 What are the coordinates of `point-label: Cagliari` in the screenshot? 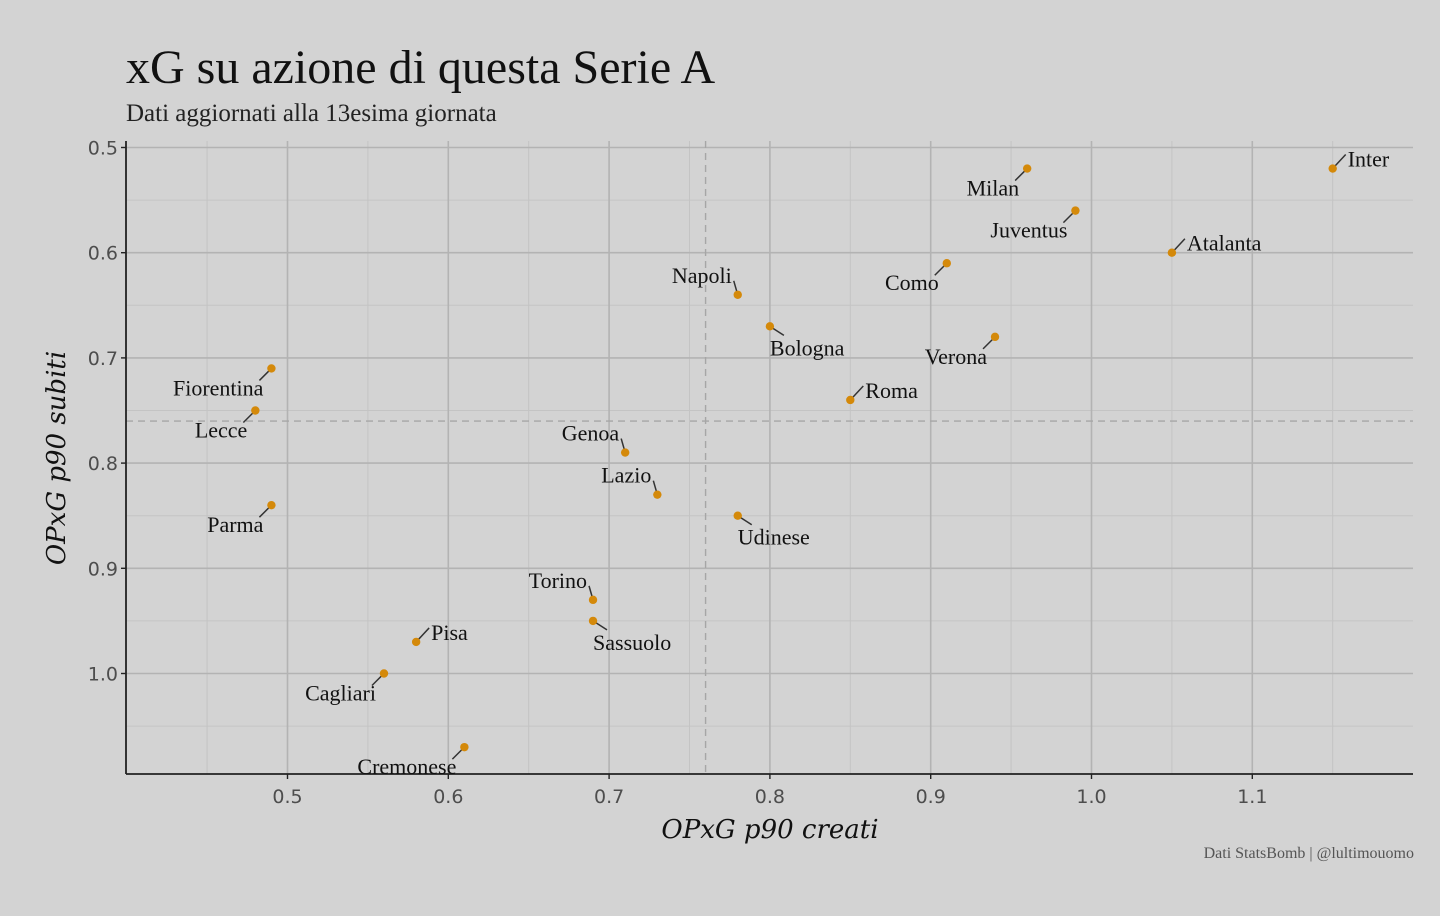 It's located at (340, 693).